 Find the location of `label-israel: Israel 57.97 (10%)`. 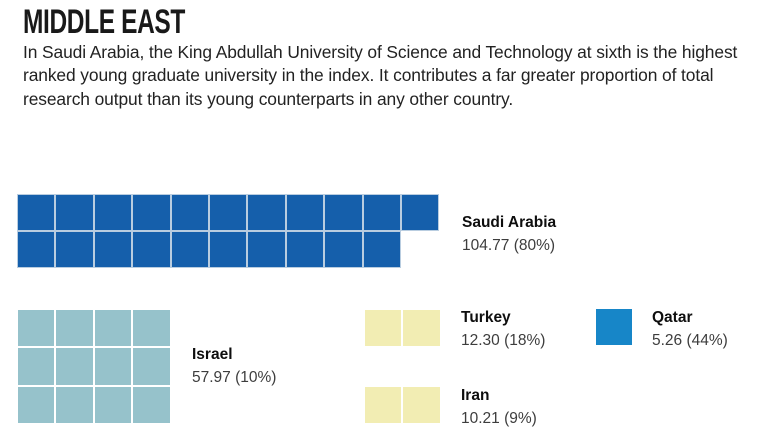

label-israel: Israel 57.97 (10%) is located at coordinates (234, 366).